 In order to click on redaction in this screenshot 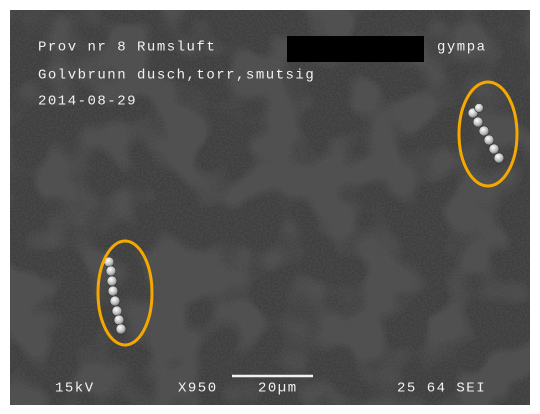, I will do `click(355, 49)`.